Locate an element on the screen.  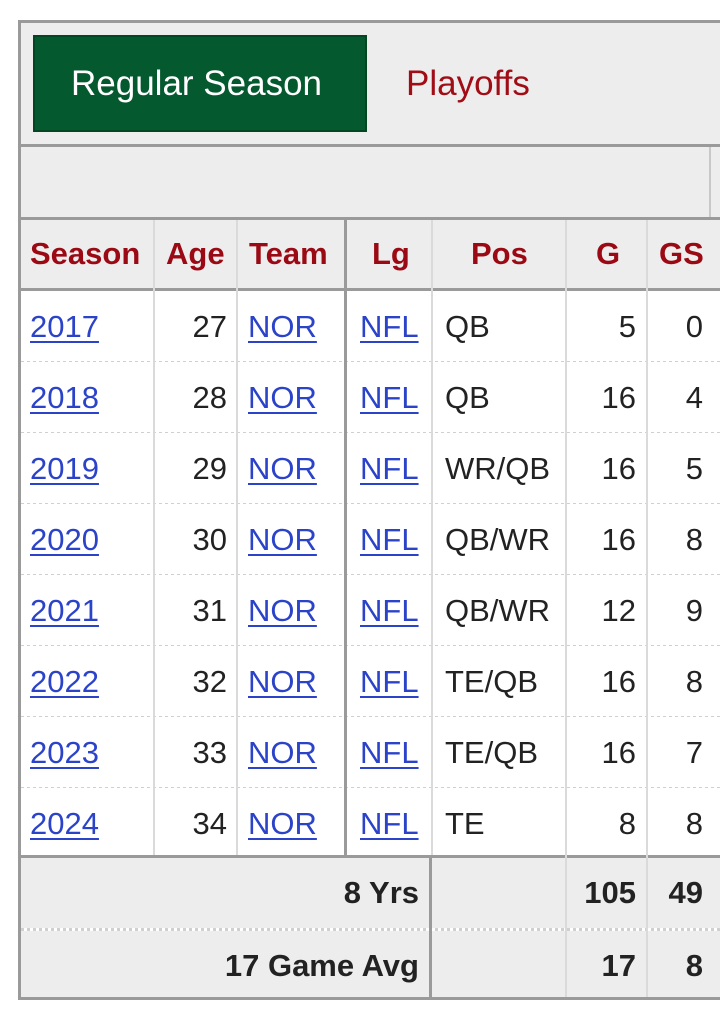
position-cell: WR/QB is located at coordinates (498, 468).